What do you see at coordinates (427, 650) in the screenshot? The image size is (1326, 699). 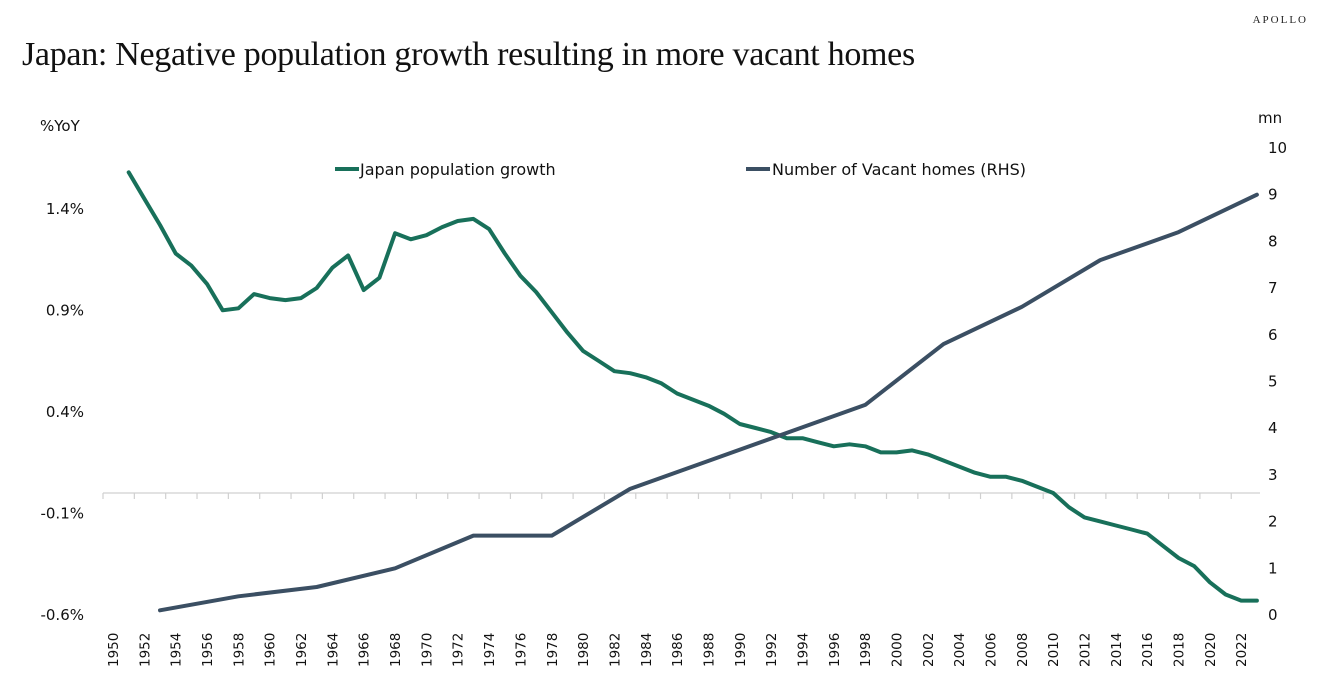 I see `x-tick-label: 1970` at bounding box center [427, 650].